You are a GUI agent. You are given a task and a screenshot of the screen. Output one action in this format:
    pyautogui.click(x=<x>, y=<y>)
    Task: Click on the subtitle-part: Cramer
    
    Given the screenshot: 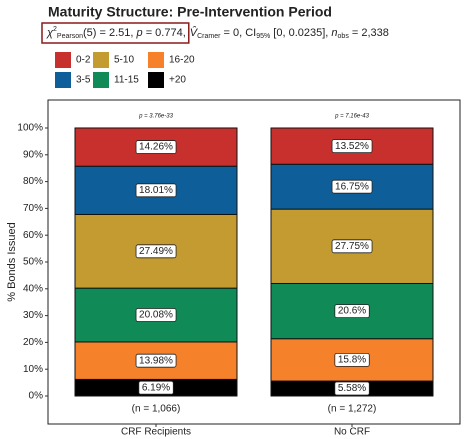 What is the action you would take?
    pyautogui.click(x=209, y=36)
    